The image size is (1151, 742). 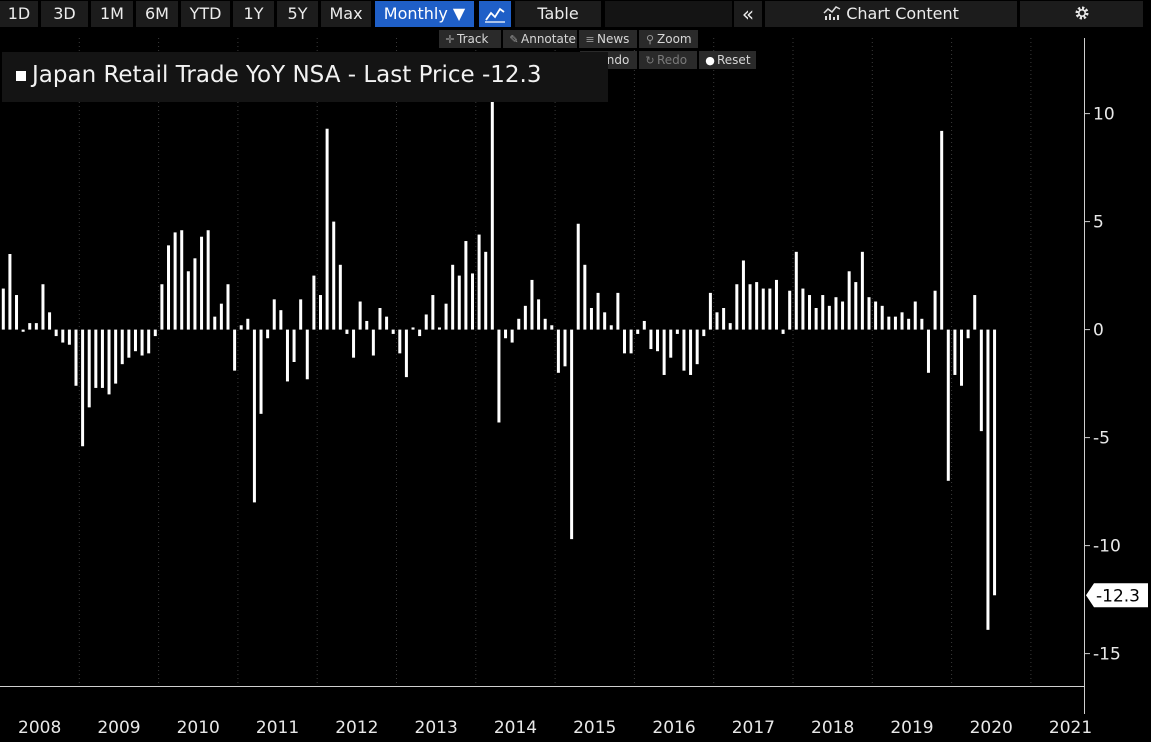 What do you see at coordinates (608, 39) in the screenshot?
I see `news-button: ≡ News` at bounding box center [608, 39].